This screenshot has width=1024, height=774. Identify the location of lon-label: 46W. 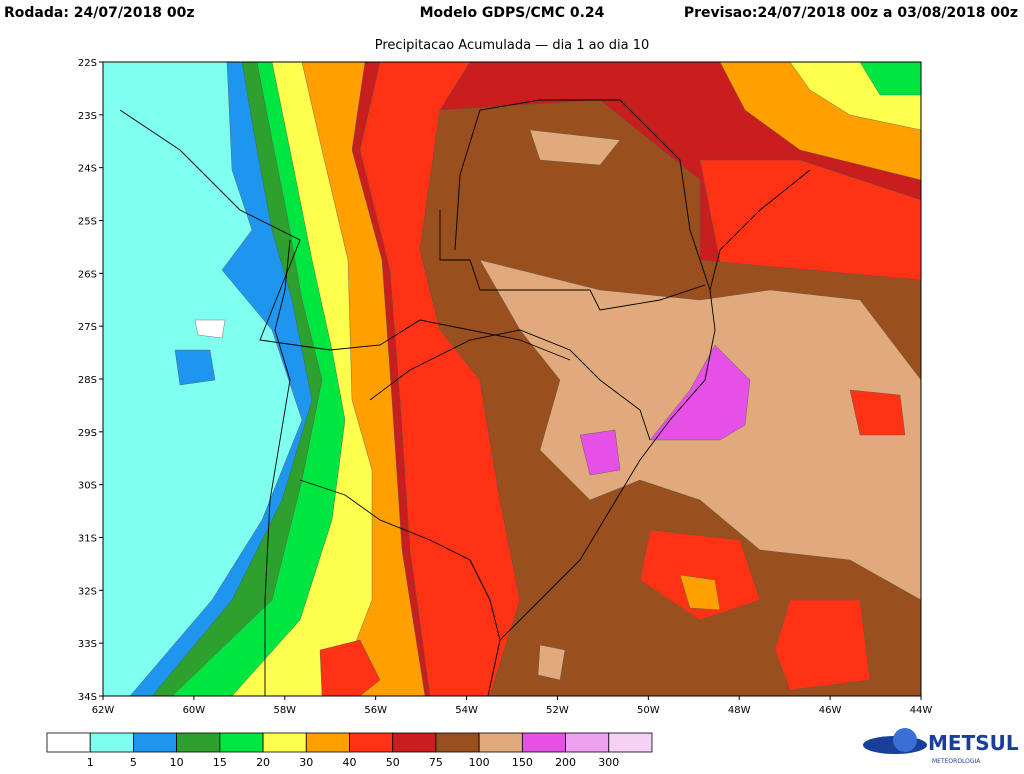
(830, 710).